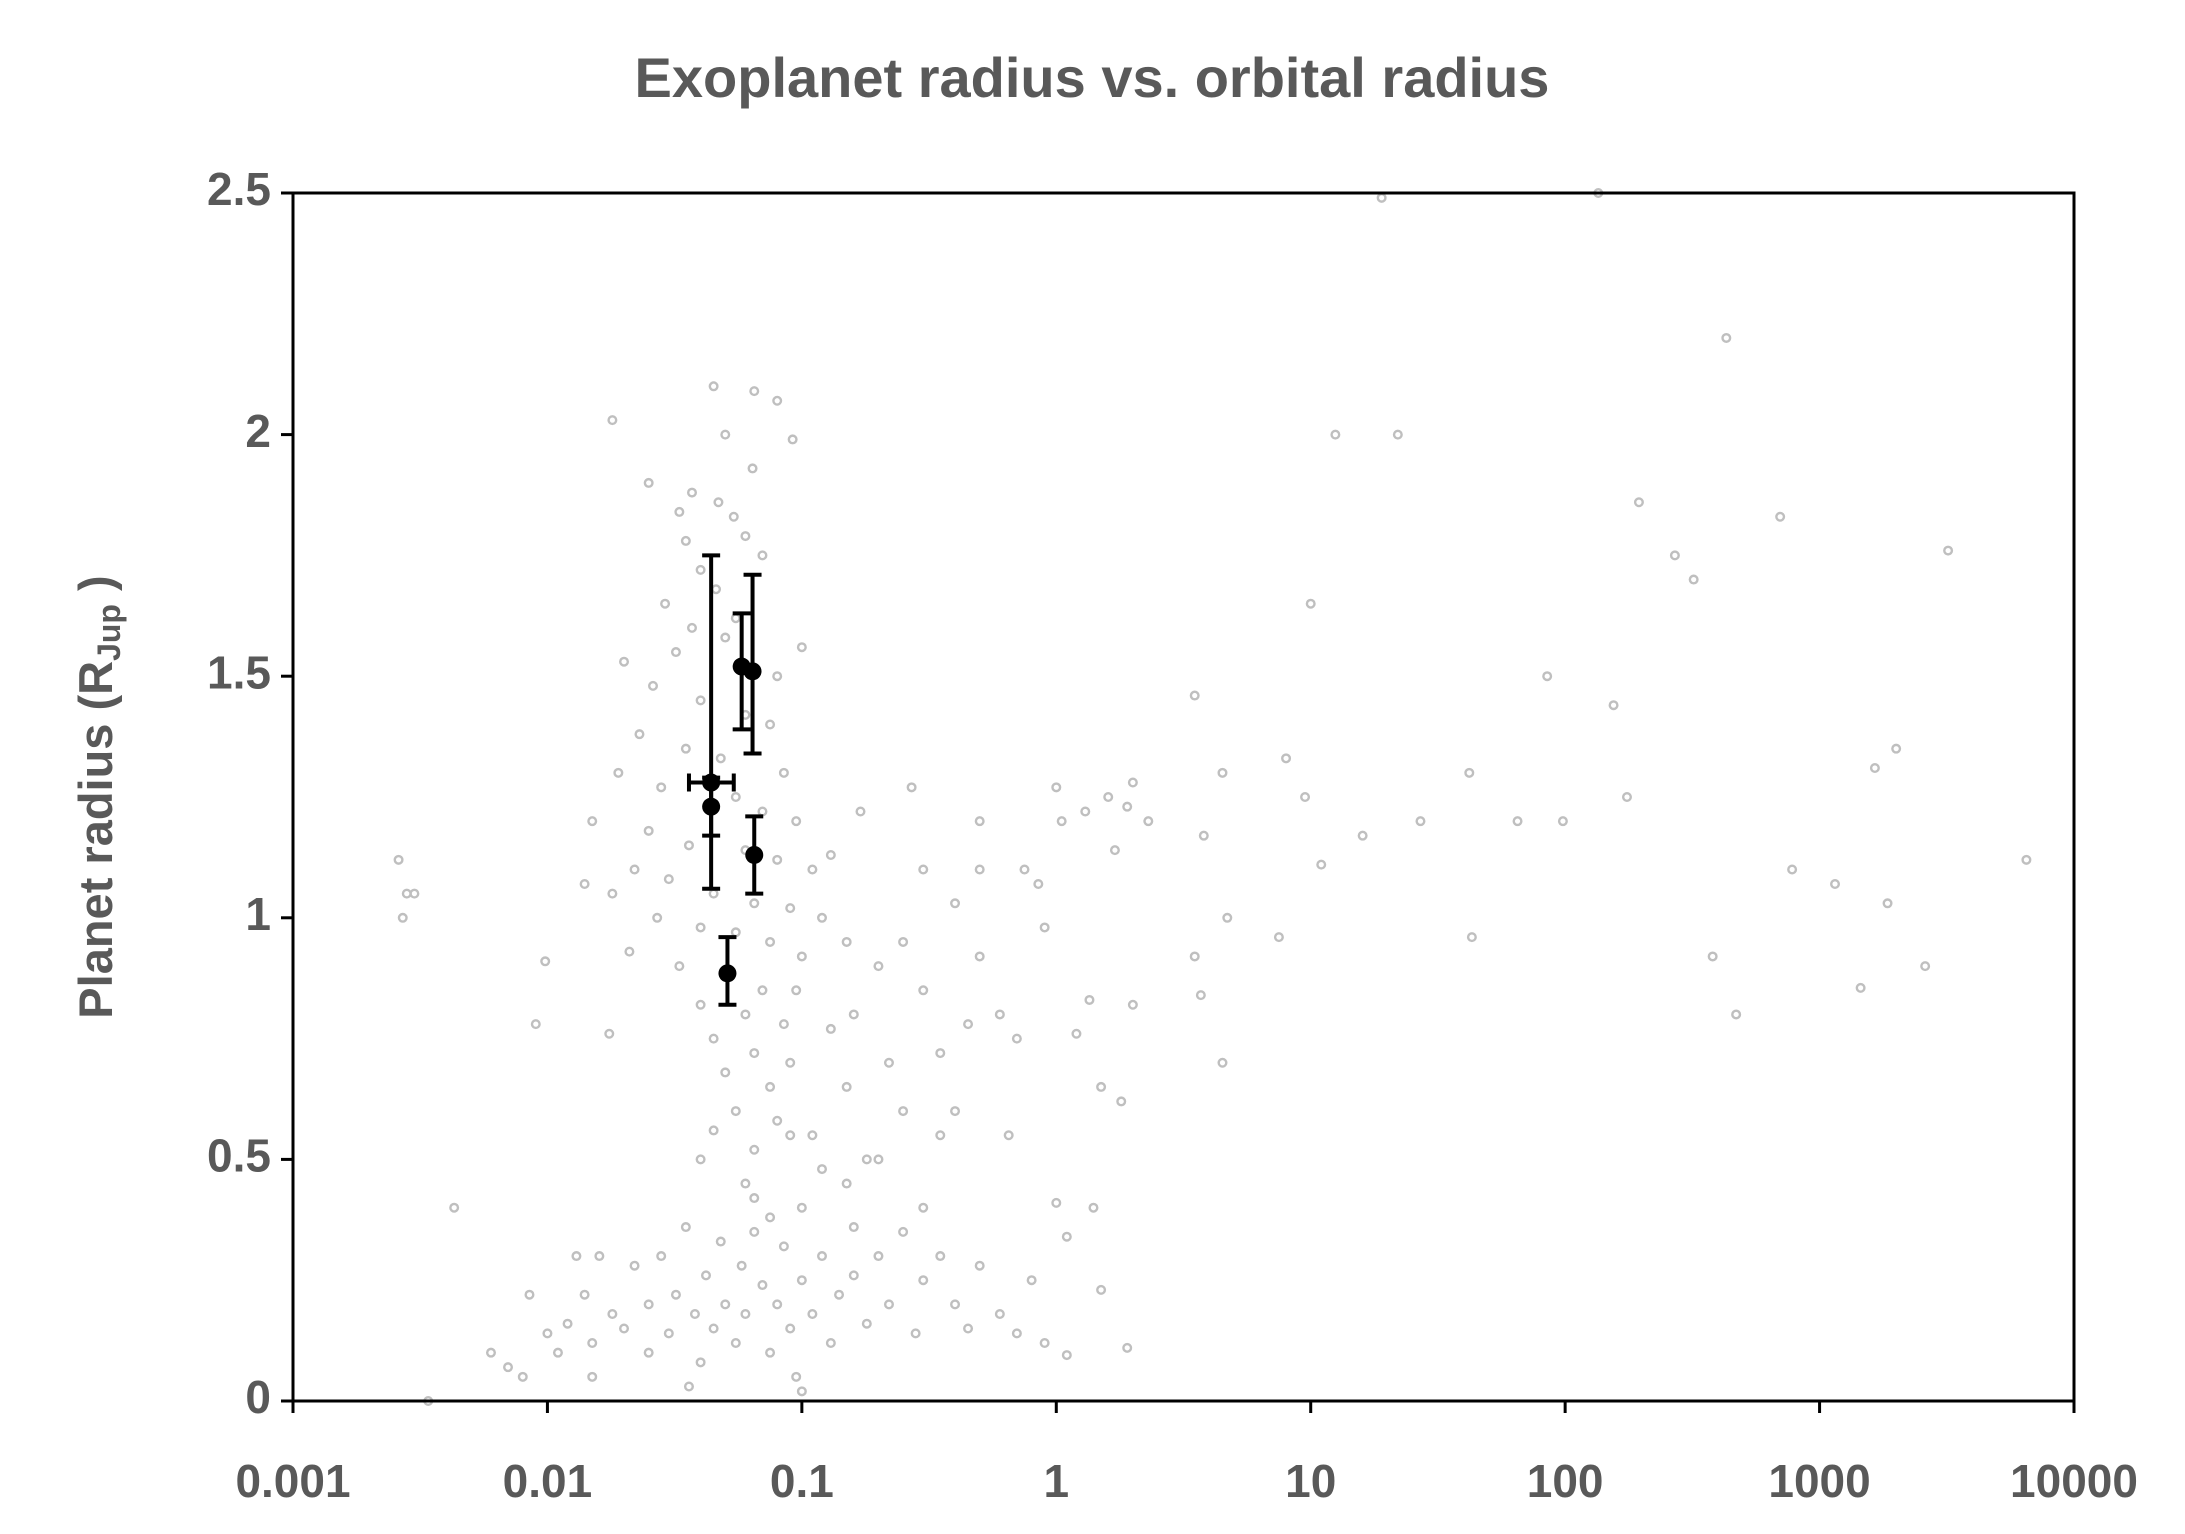  What do you see at coordinates (95, 589) in the screenshot?
I see `y-label-end: )` at bounding box center [95, 589].